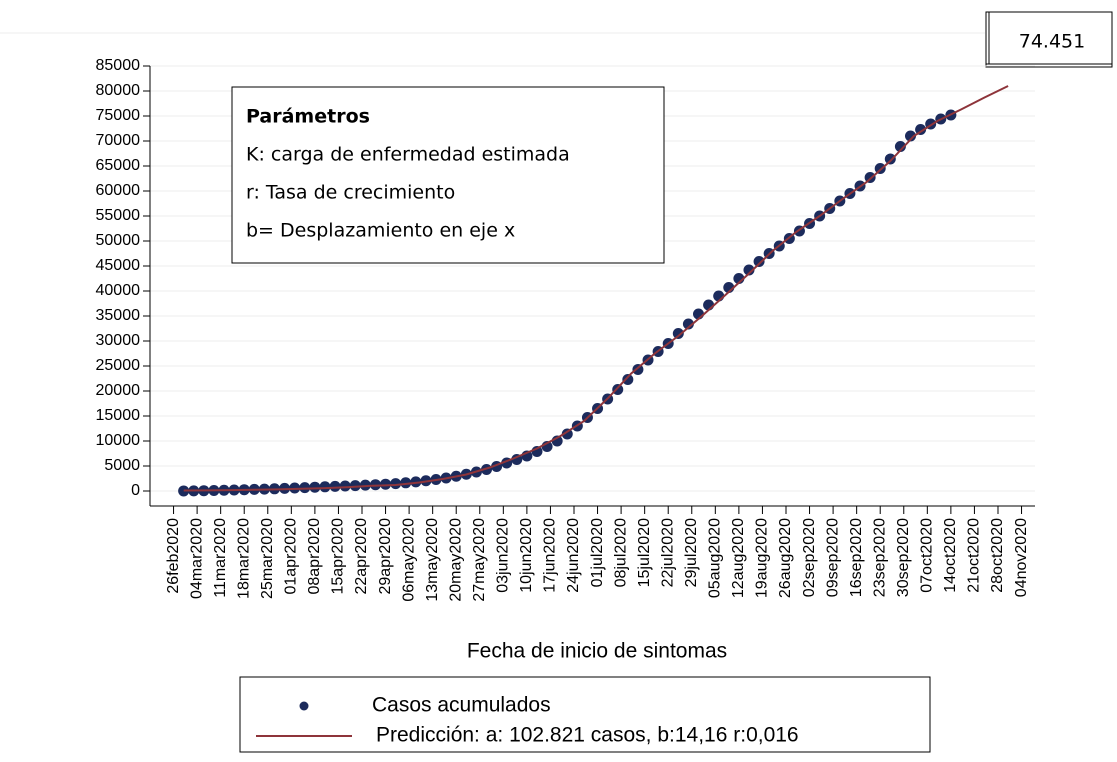 The height and width of the screenshot is (762, 1117). Describe the element at coordinates (950, 555) in the screenshot. I see `x-tick-label: 14oct2020` at that location.